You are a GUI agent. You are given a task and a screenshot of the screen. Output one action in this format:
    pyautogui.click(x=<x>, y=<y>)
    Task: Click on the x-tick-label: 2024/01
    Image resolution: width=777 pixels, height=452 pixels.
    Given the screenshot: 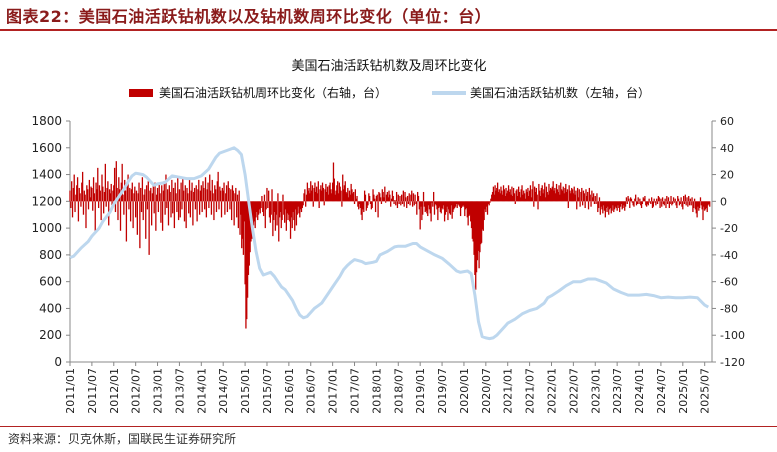 What is the action you would take?
    pyautogui.click(x=639, y=391)
    